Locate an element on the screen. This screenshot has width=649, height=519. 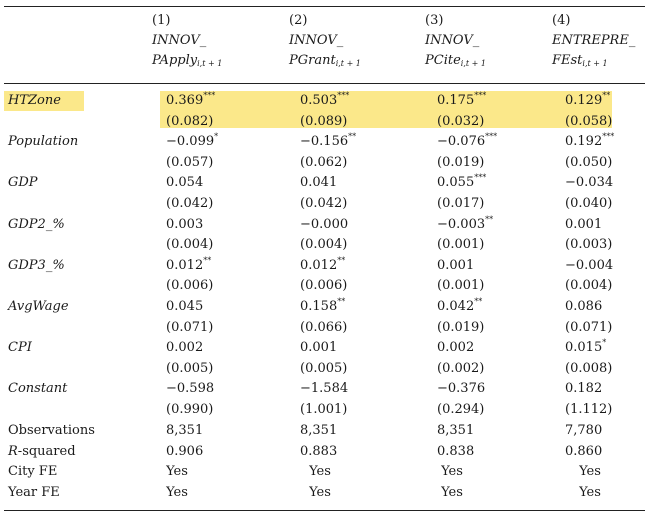
se-cell: (1.001) is located at coordinates (324, 409).